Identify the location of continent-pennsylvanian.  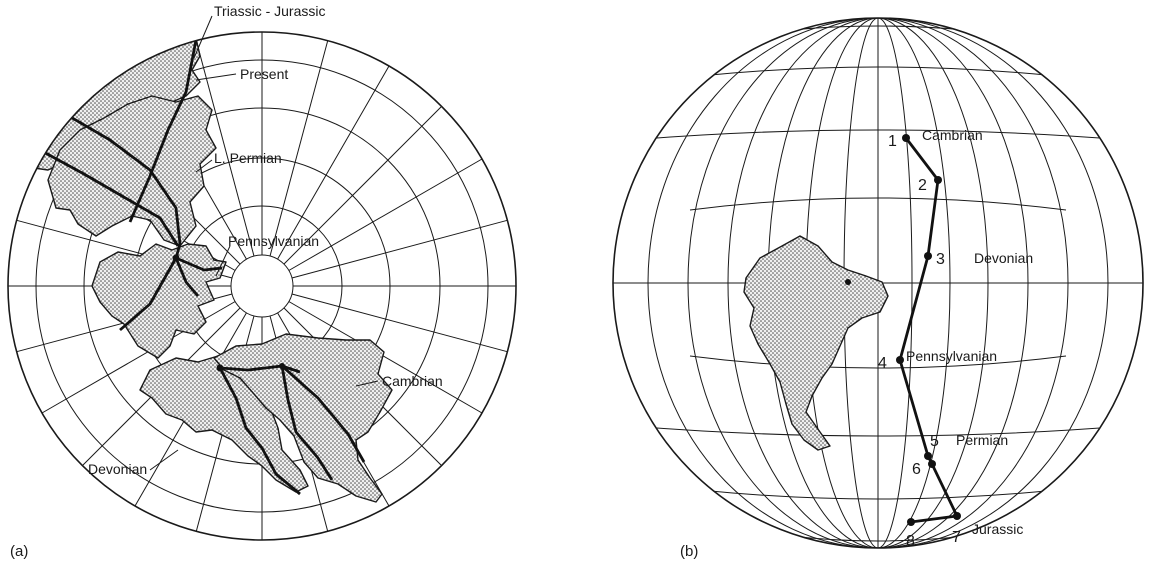
(159, 301).